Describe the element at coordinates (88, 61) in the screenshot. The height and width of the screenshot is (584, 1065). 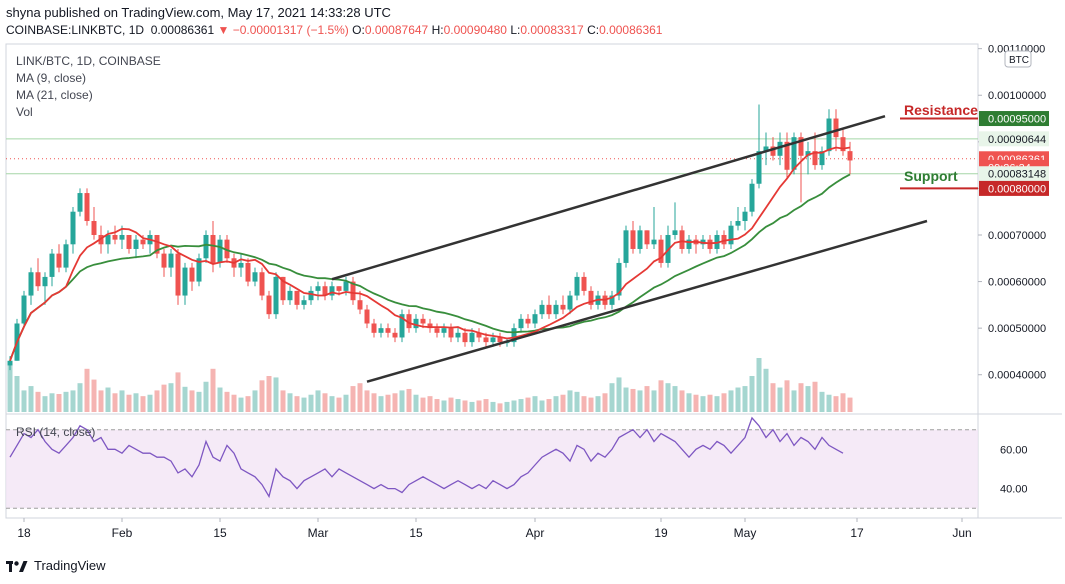
I see `legend-pair: LINK/BTC, 1D, COINBASE` at that location.